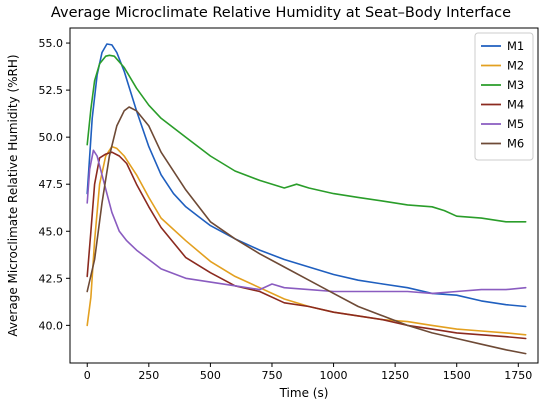 This screenshot has height=405, width=550. What do you see at coordinates (395, 375) in the screenshot?
I see `x-tick-label: 1250` at bounding box center [395, 375].